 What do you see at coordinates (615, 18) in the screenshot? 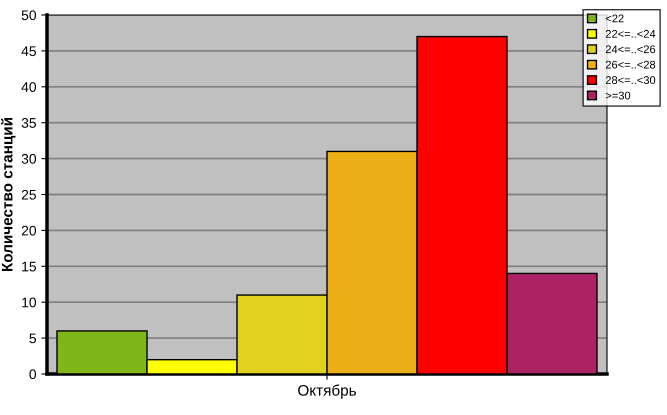
I see `legend-label: <22` at bounding box center [615, 18].